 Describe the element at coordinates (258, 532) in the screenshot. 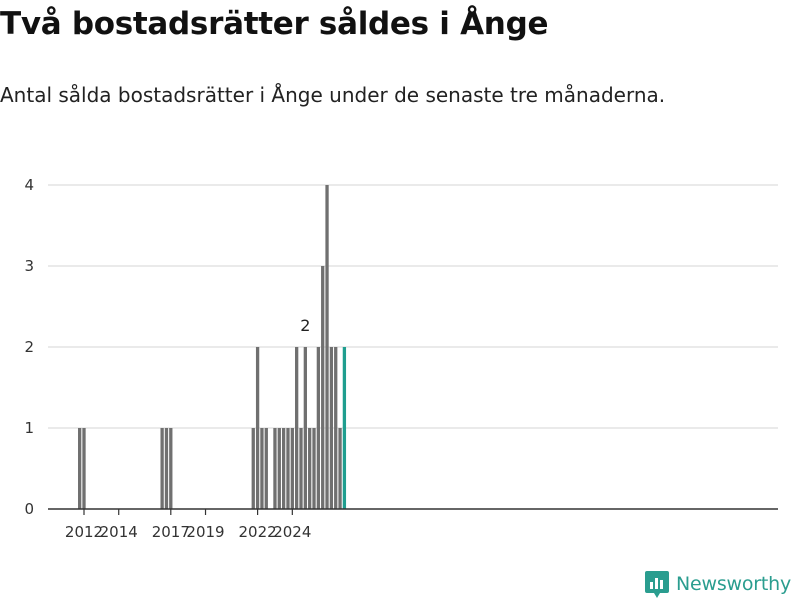

I see `x-tick-label: 2022` at that location.